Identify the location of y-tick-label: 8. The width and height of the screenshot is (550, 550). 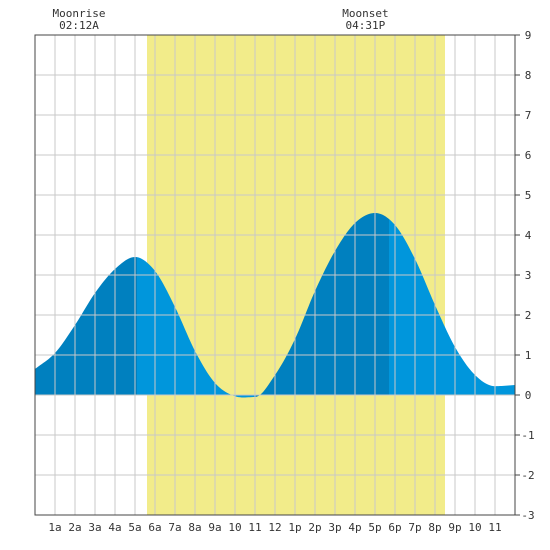
(528, 75).